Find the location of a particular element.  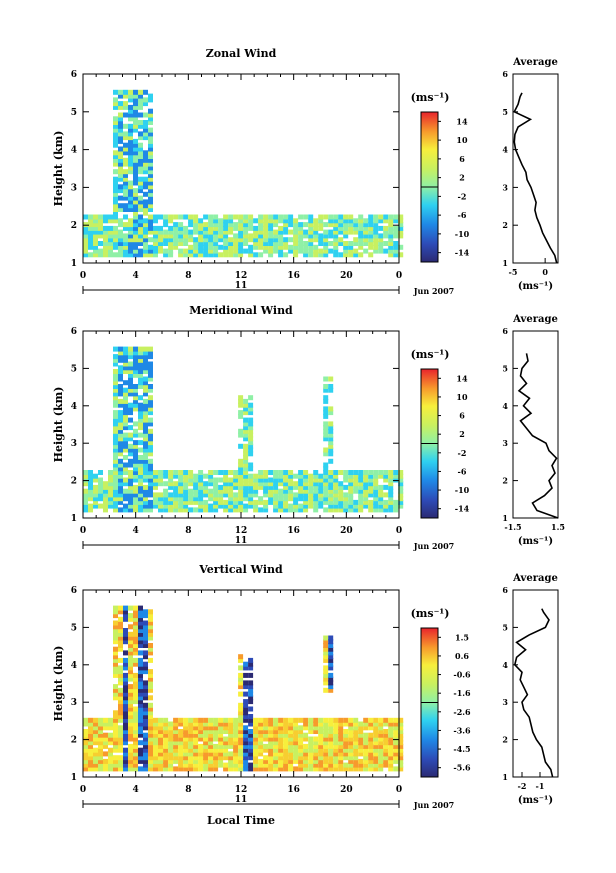

colorbar-tick-label: -1.6 is located at coordinates (462, 693).